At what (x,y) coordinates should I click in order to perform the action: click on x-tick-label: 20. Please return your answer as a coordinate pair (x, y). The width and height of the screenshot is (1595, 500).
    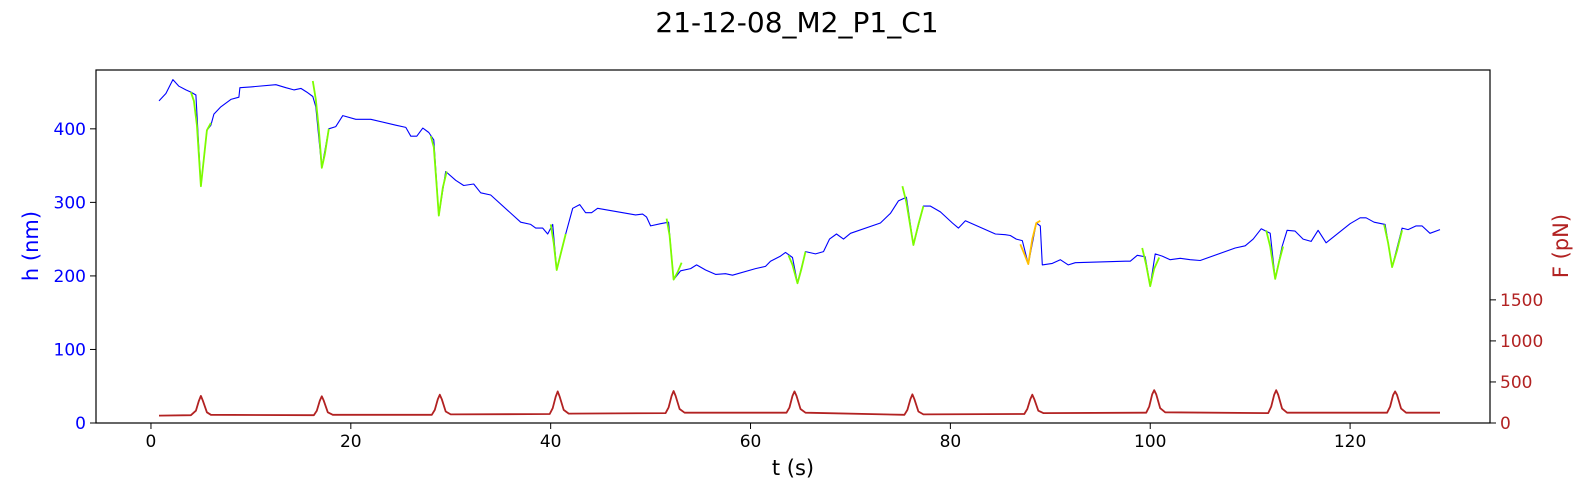
    Looking at the image, I should click on (351, 442).